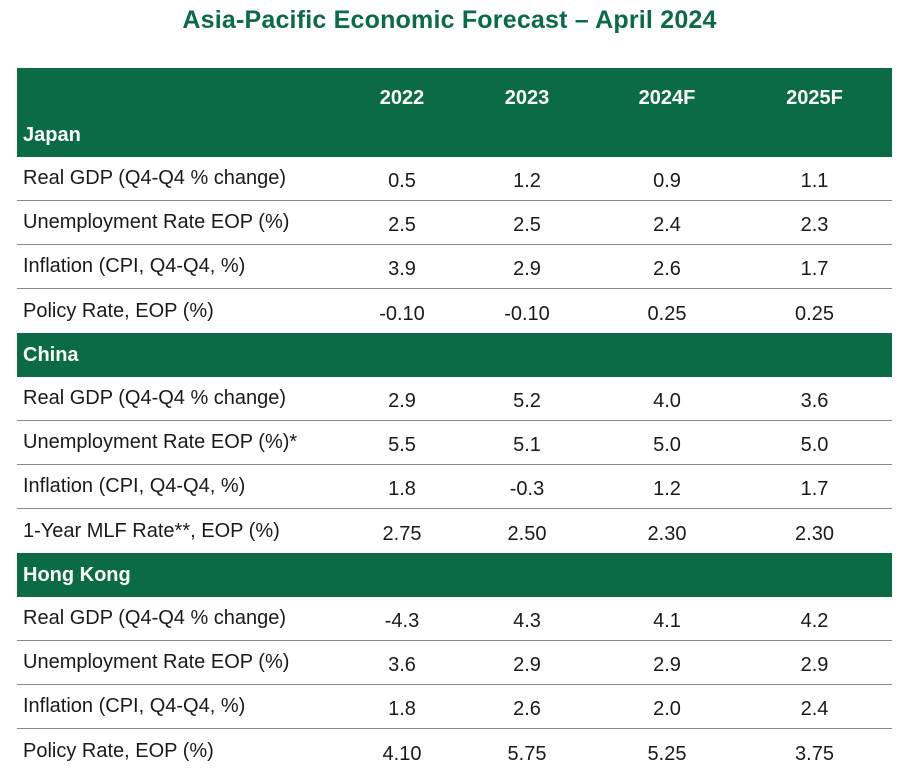 Image resolution: width=899 pixels, height=773 pixels. Describe the element at coordinates (454, 355) in the screenshot. I see `section-header-china: China` at that location.